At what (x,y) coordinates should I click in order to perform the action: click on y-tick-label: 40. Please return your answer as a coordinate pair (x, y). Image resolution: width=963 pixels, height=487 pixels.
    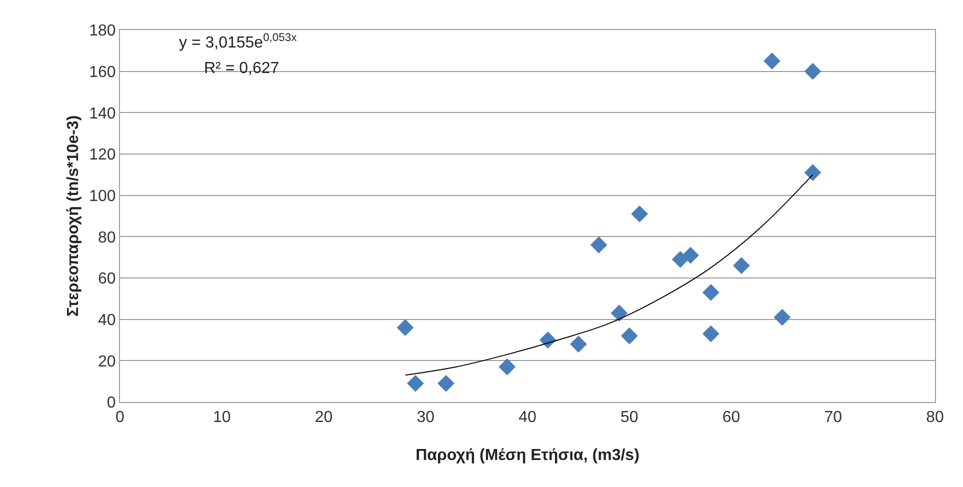
    Looking at the image, I should click on (107, 320).